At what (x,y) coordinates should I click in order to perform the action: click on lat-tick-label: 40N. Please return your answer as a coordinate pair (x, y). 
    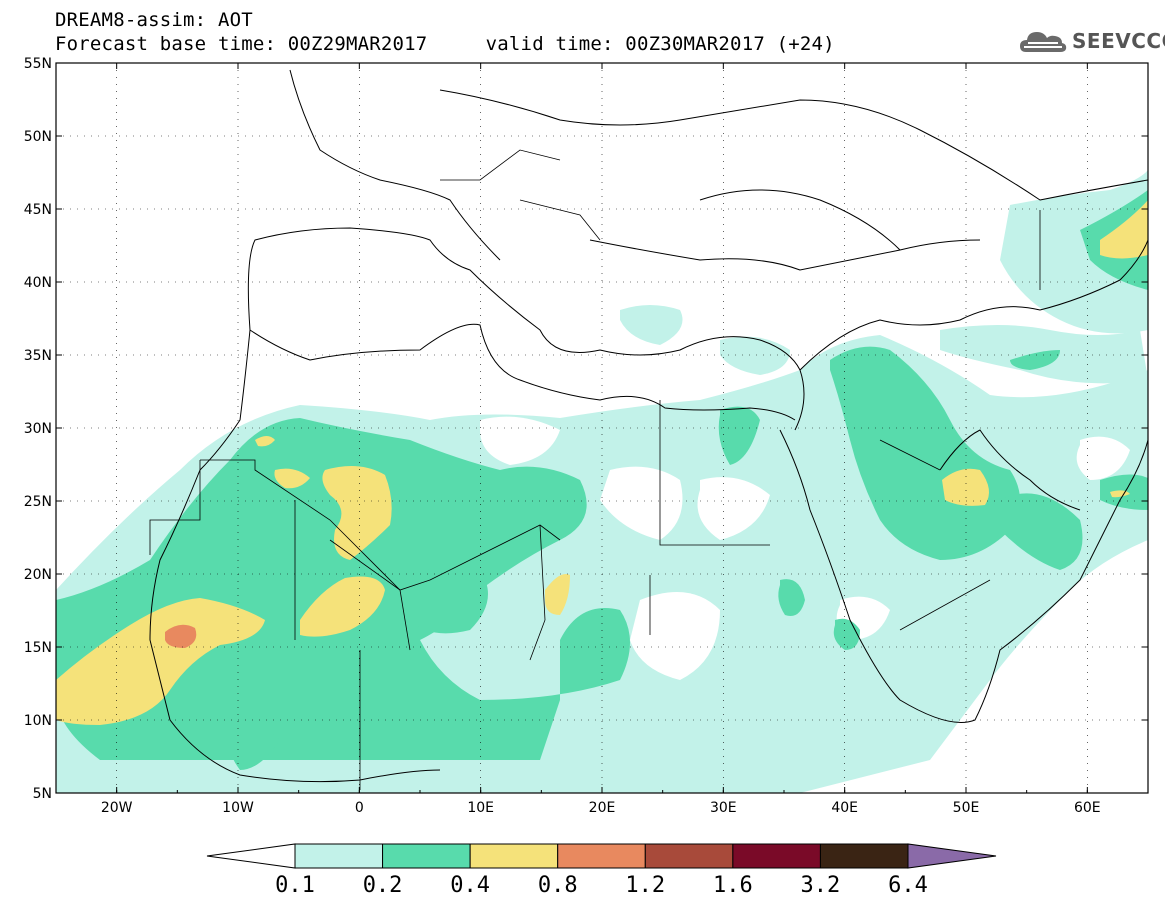
    Looking at the image, I should click on (38, 283).